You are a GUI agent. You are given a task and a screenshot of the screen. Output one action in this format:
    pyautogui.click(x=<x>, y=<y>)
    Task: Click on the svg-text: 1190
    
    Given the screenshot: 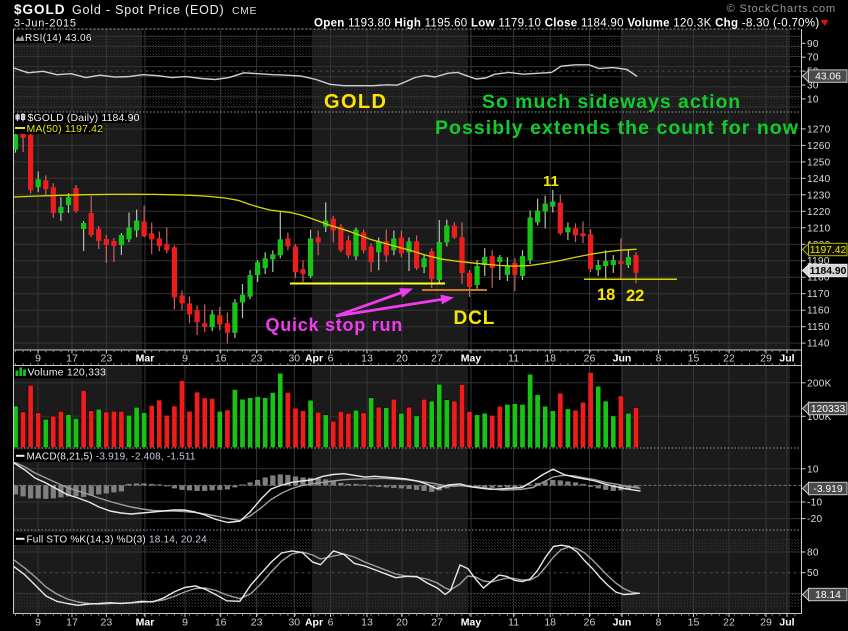 What is the action you would take?
    pyautogui.click(x=818, y=261)
    